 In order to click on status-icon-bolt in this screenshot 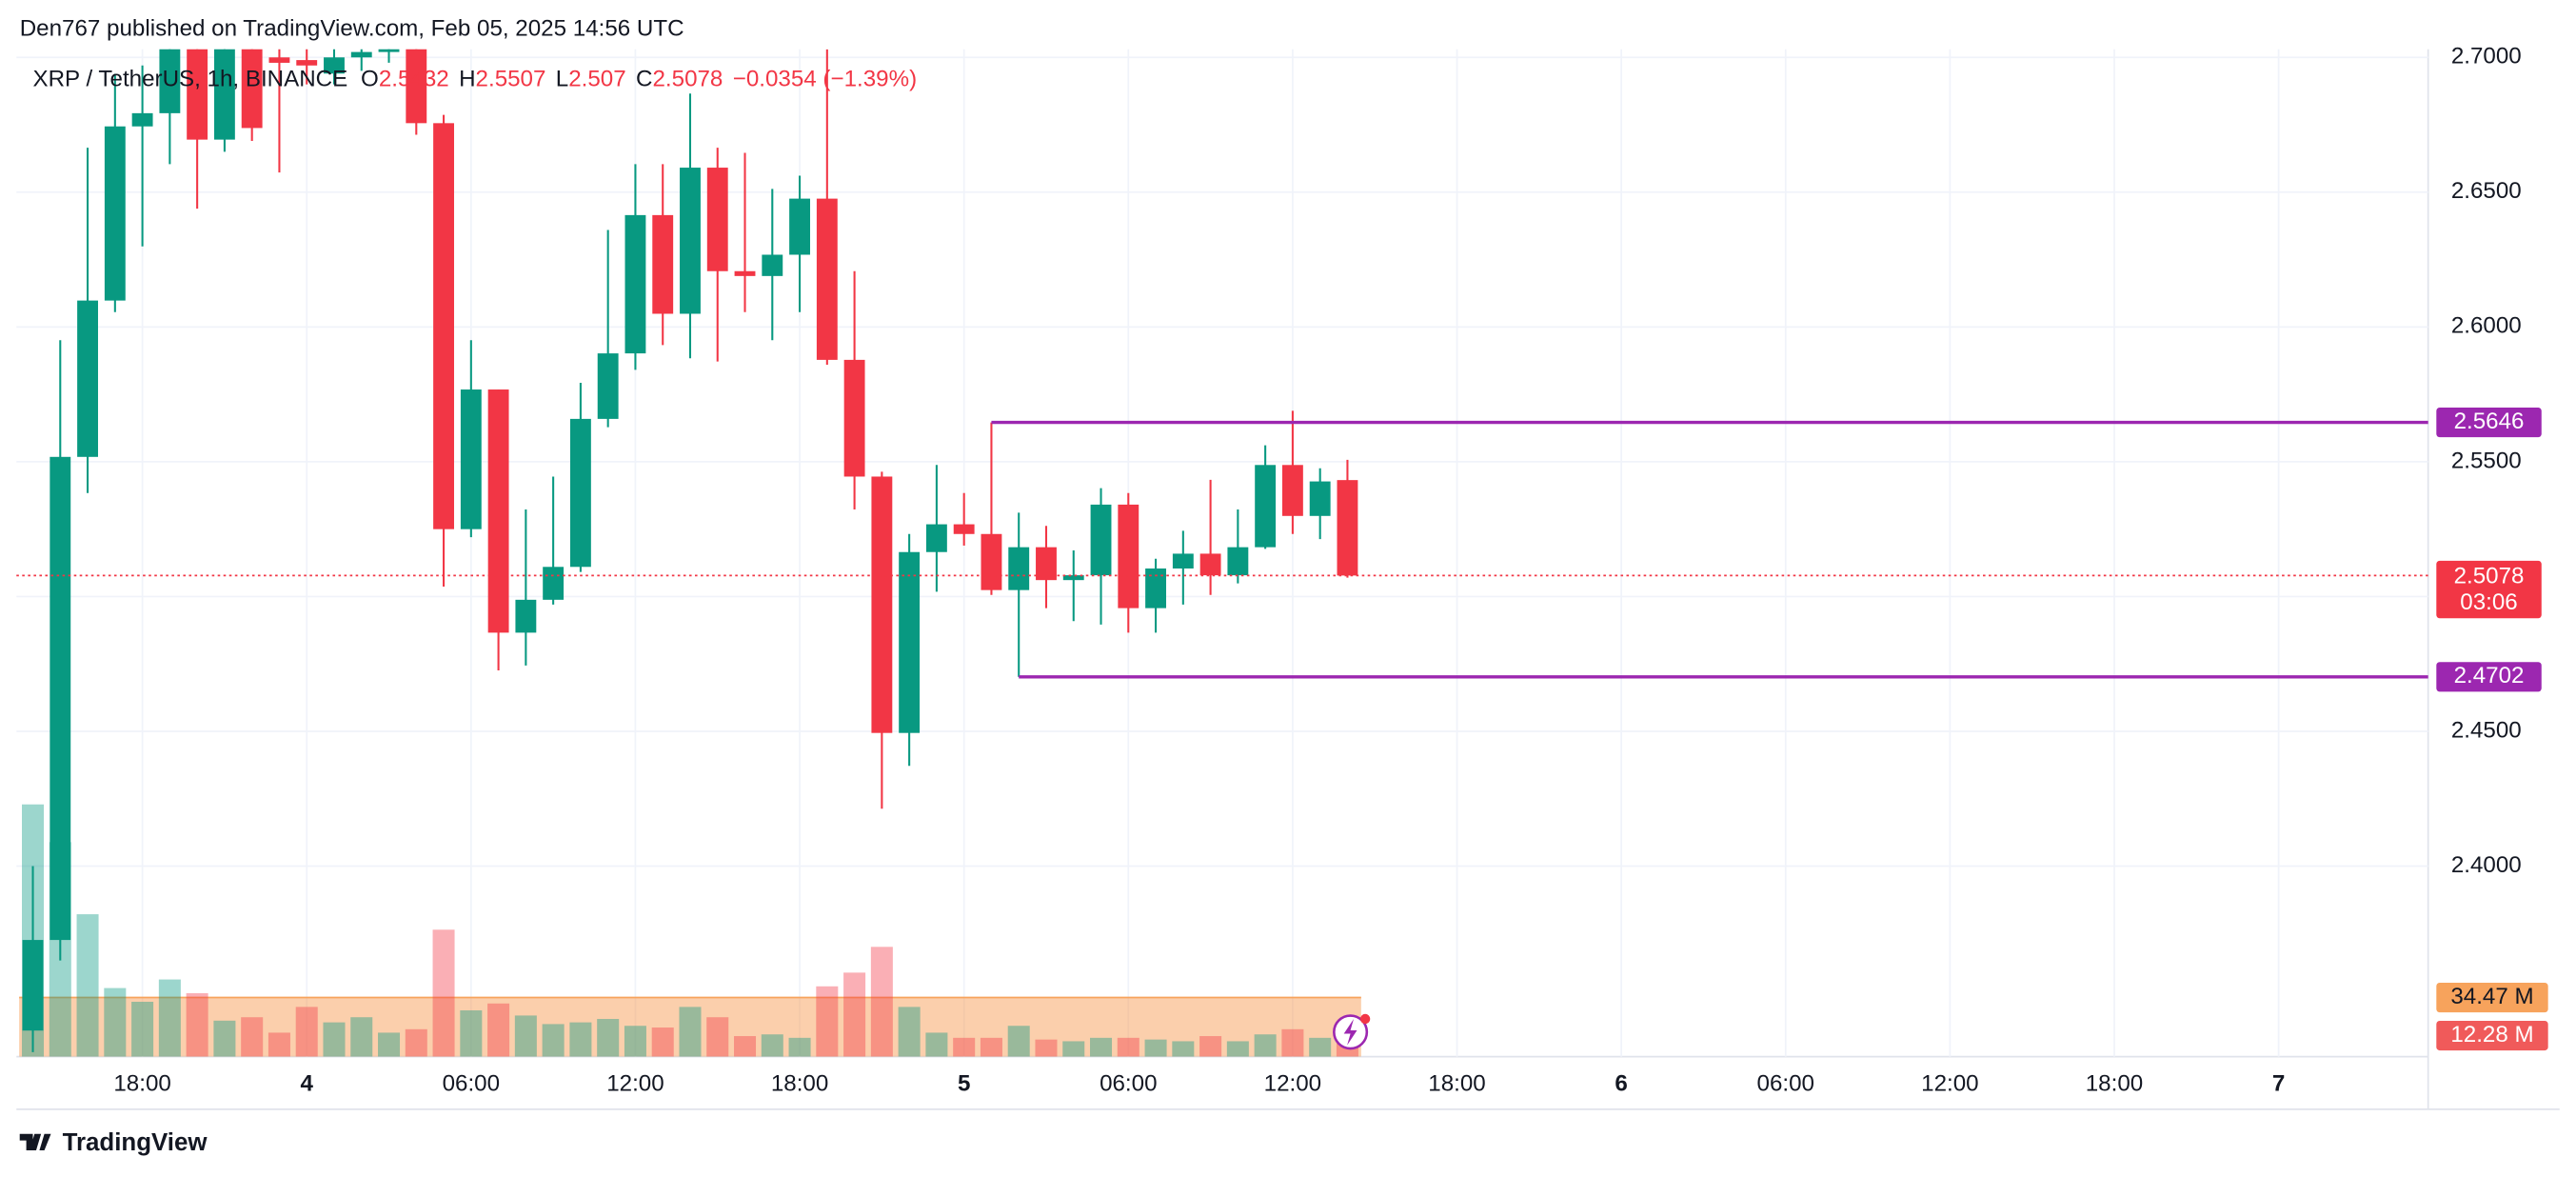, I will do `click(1350, 1032)`.